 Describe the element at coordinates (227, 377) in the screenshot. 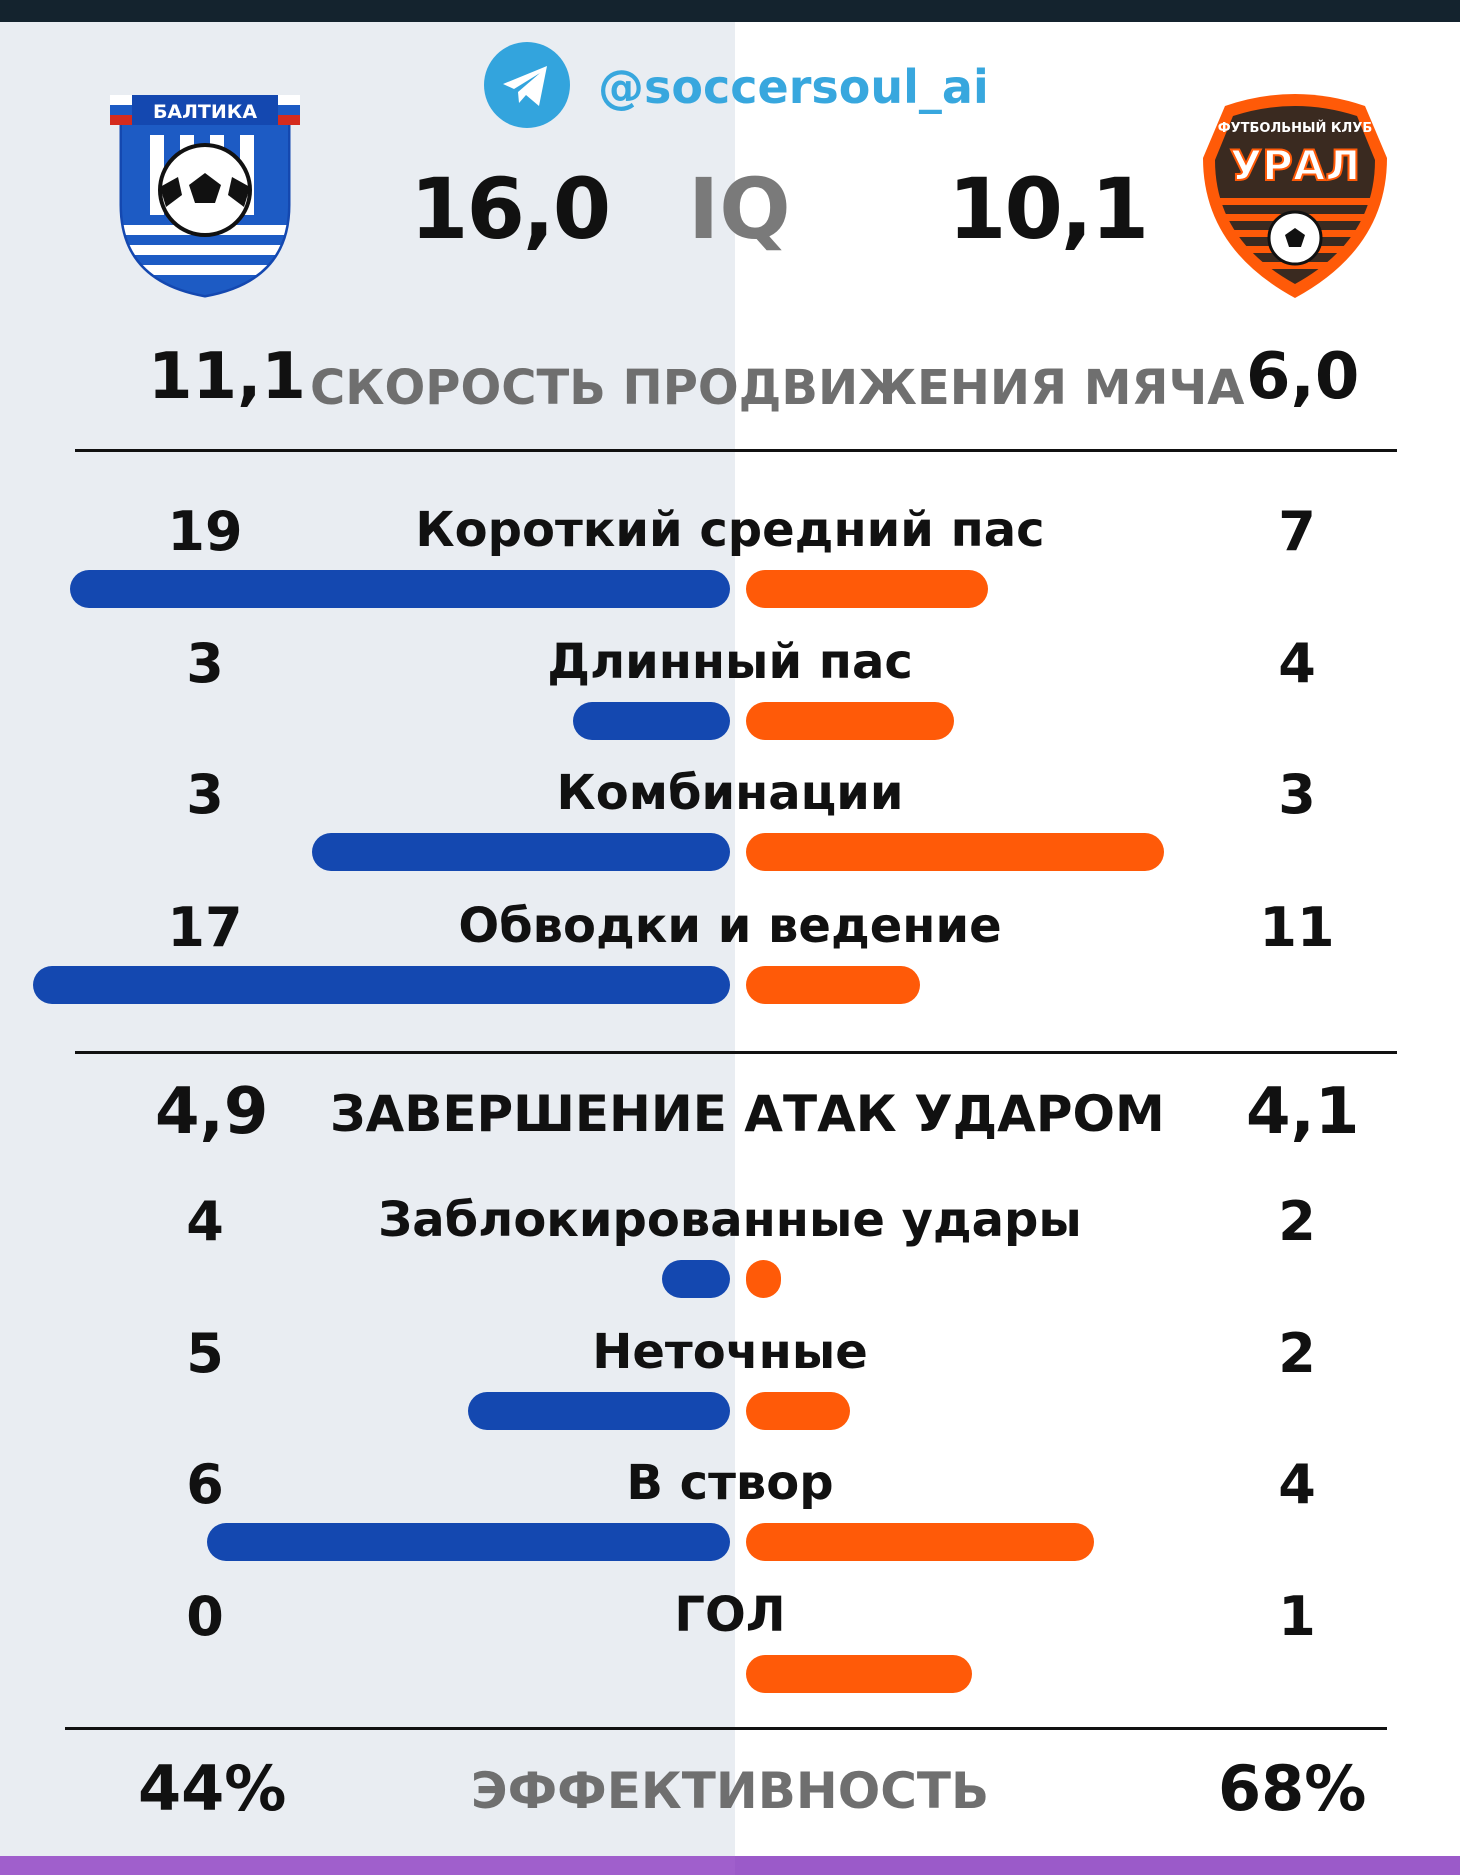

I see `section1-left-value: 11,1` at that location.